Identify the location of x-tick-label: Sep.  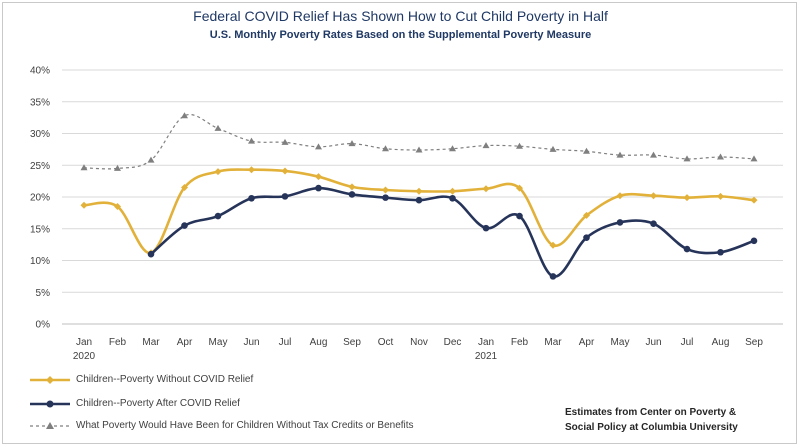
(352, 342).